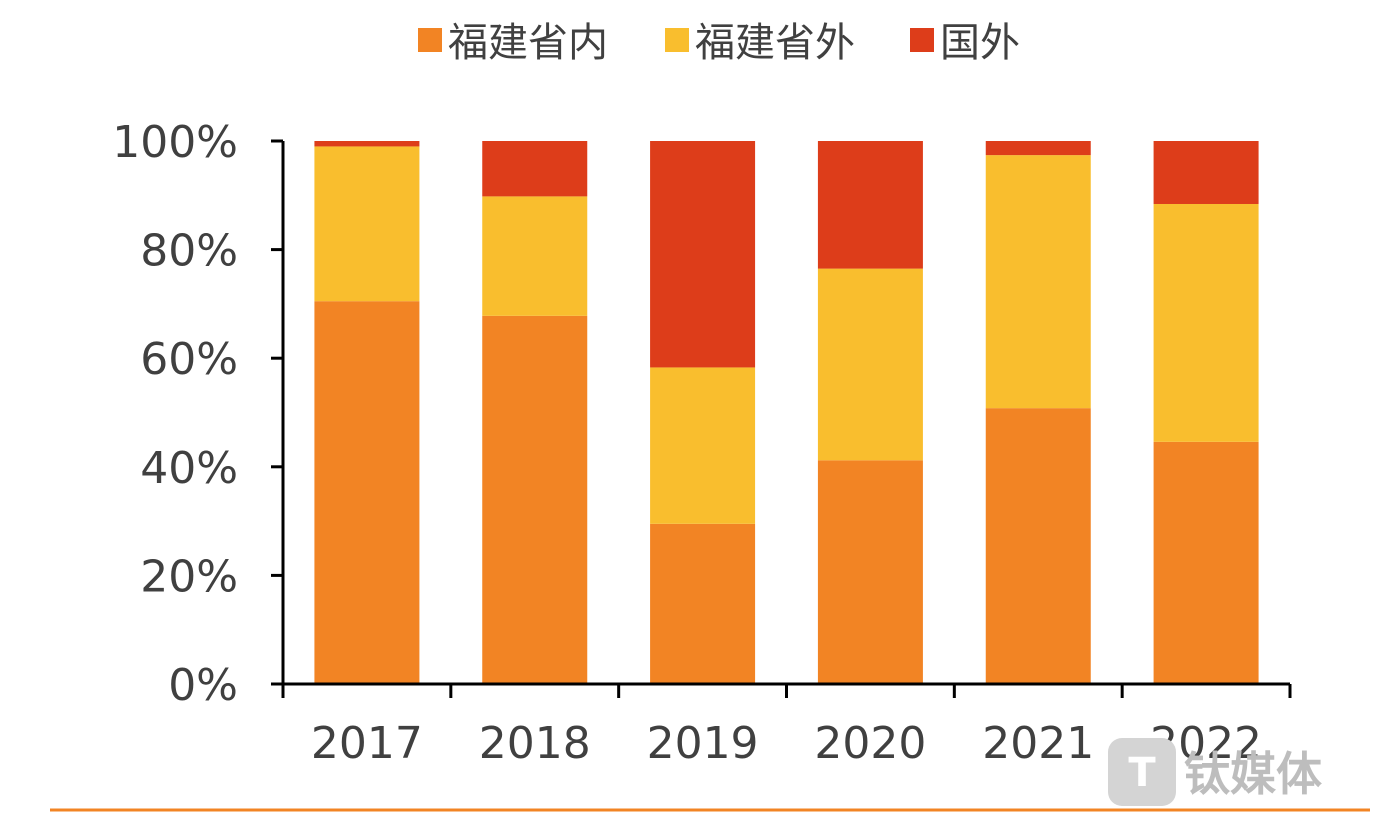  Describe the element at coordinates (528, 43) in the screenshot. I see `legend-label-1: 福建省内` at that location.